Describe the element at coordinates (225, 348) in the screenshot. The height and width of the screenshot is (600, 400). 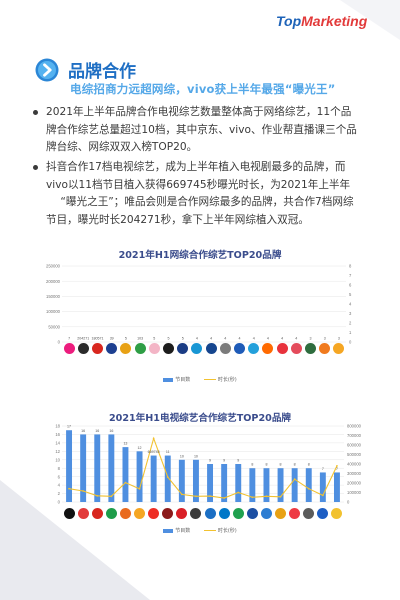
I see `brand-logo-快手-icon` at that location.